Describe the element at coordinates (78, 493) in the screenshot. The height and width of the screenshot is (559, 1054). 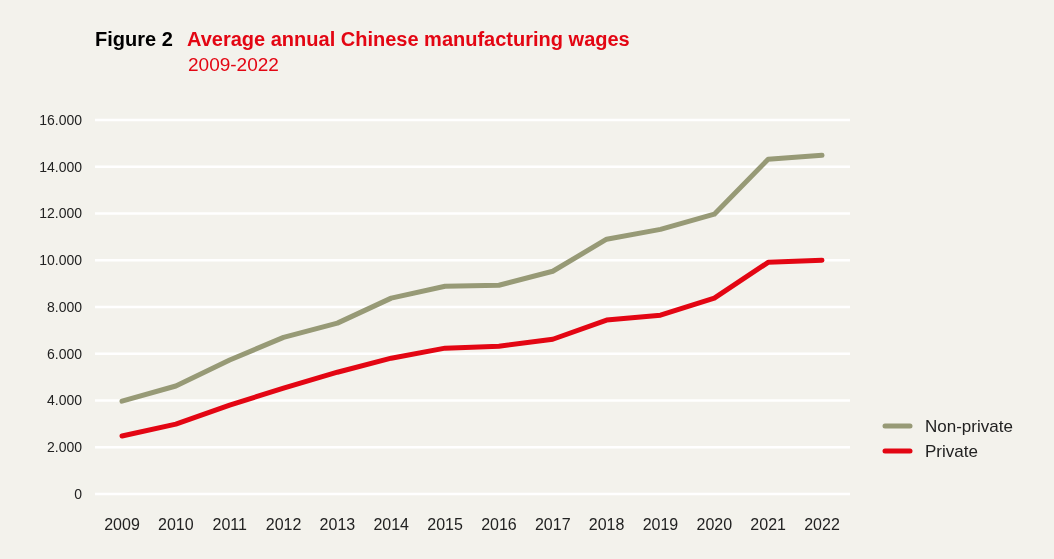
I see `y-tick-label: 0` at that location.